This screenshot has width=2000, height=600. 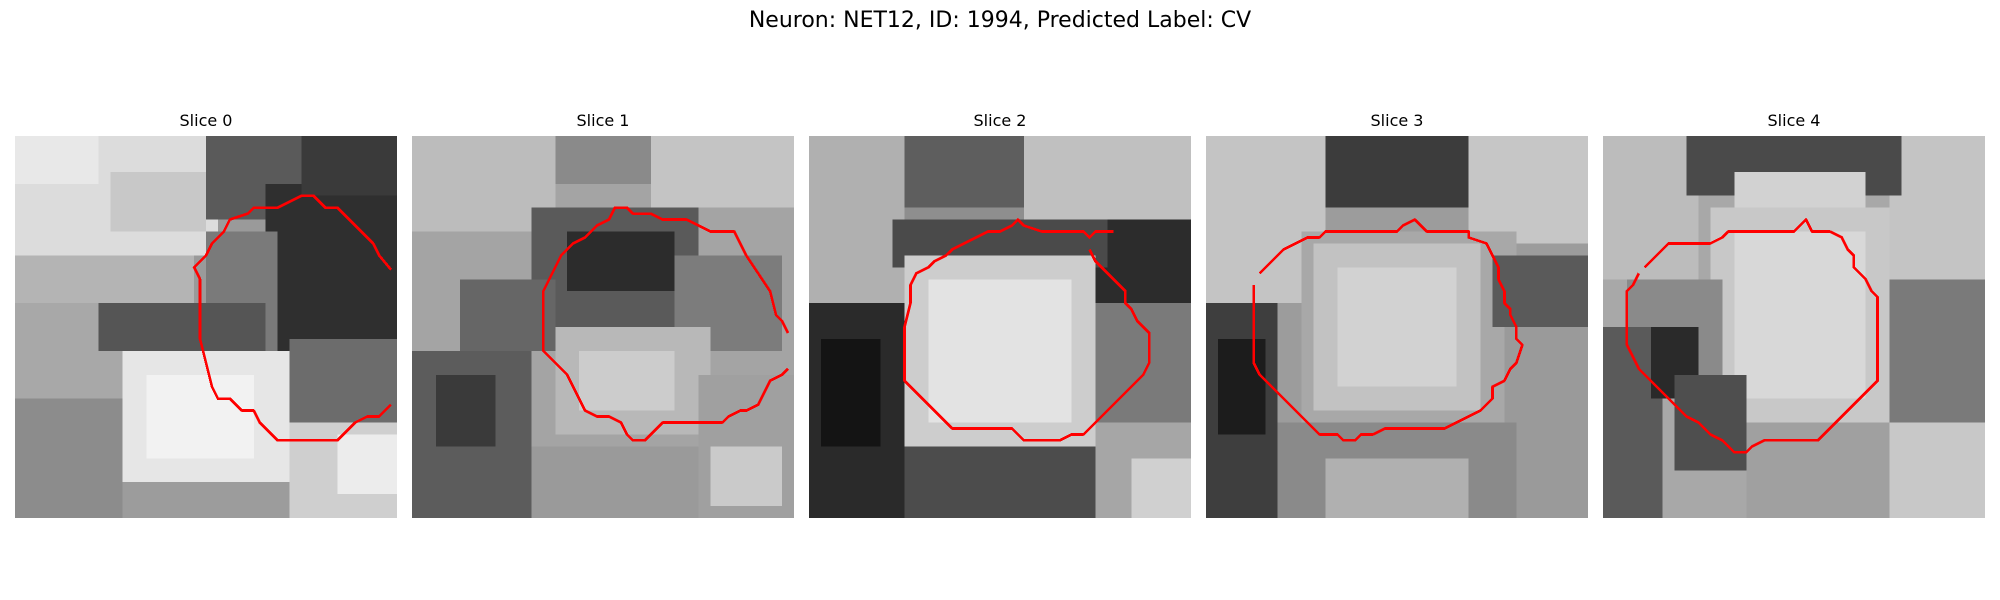 What do you see at coordinates (1794, 121) in the screenshot?
I see `slice-title: Slice 4` at bounding box center [1794, 121].